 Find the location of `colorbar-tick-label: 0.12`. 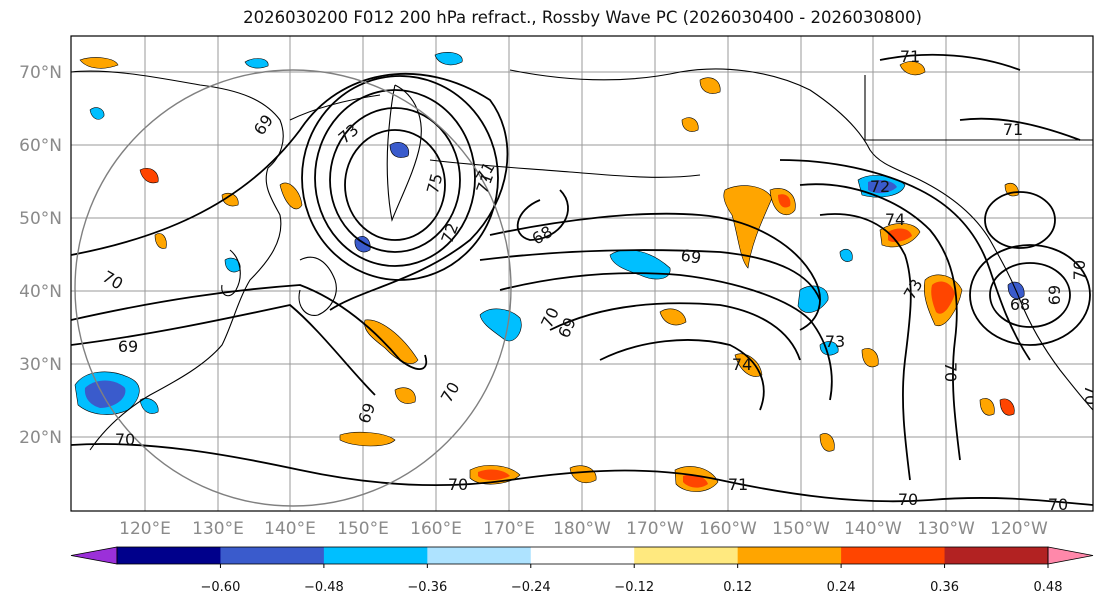

colorbar-tick-label: 0.12 is located at coordinates (737, 587).